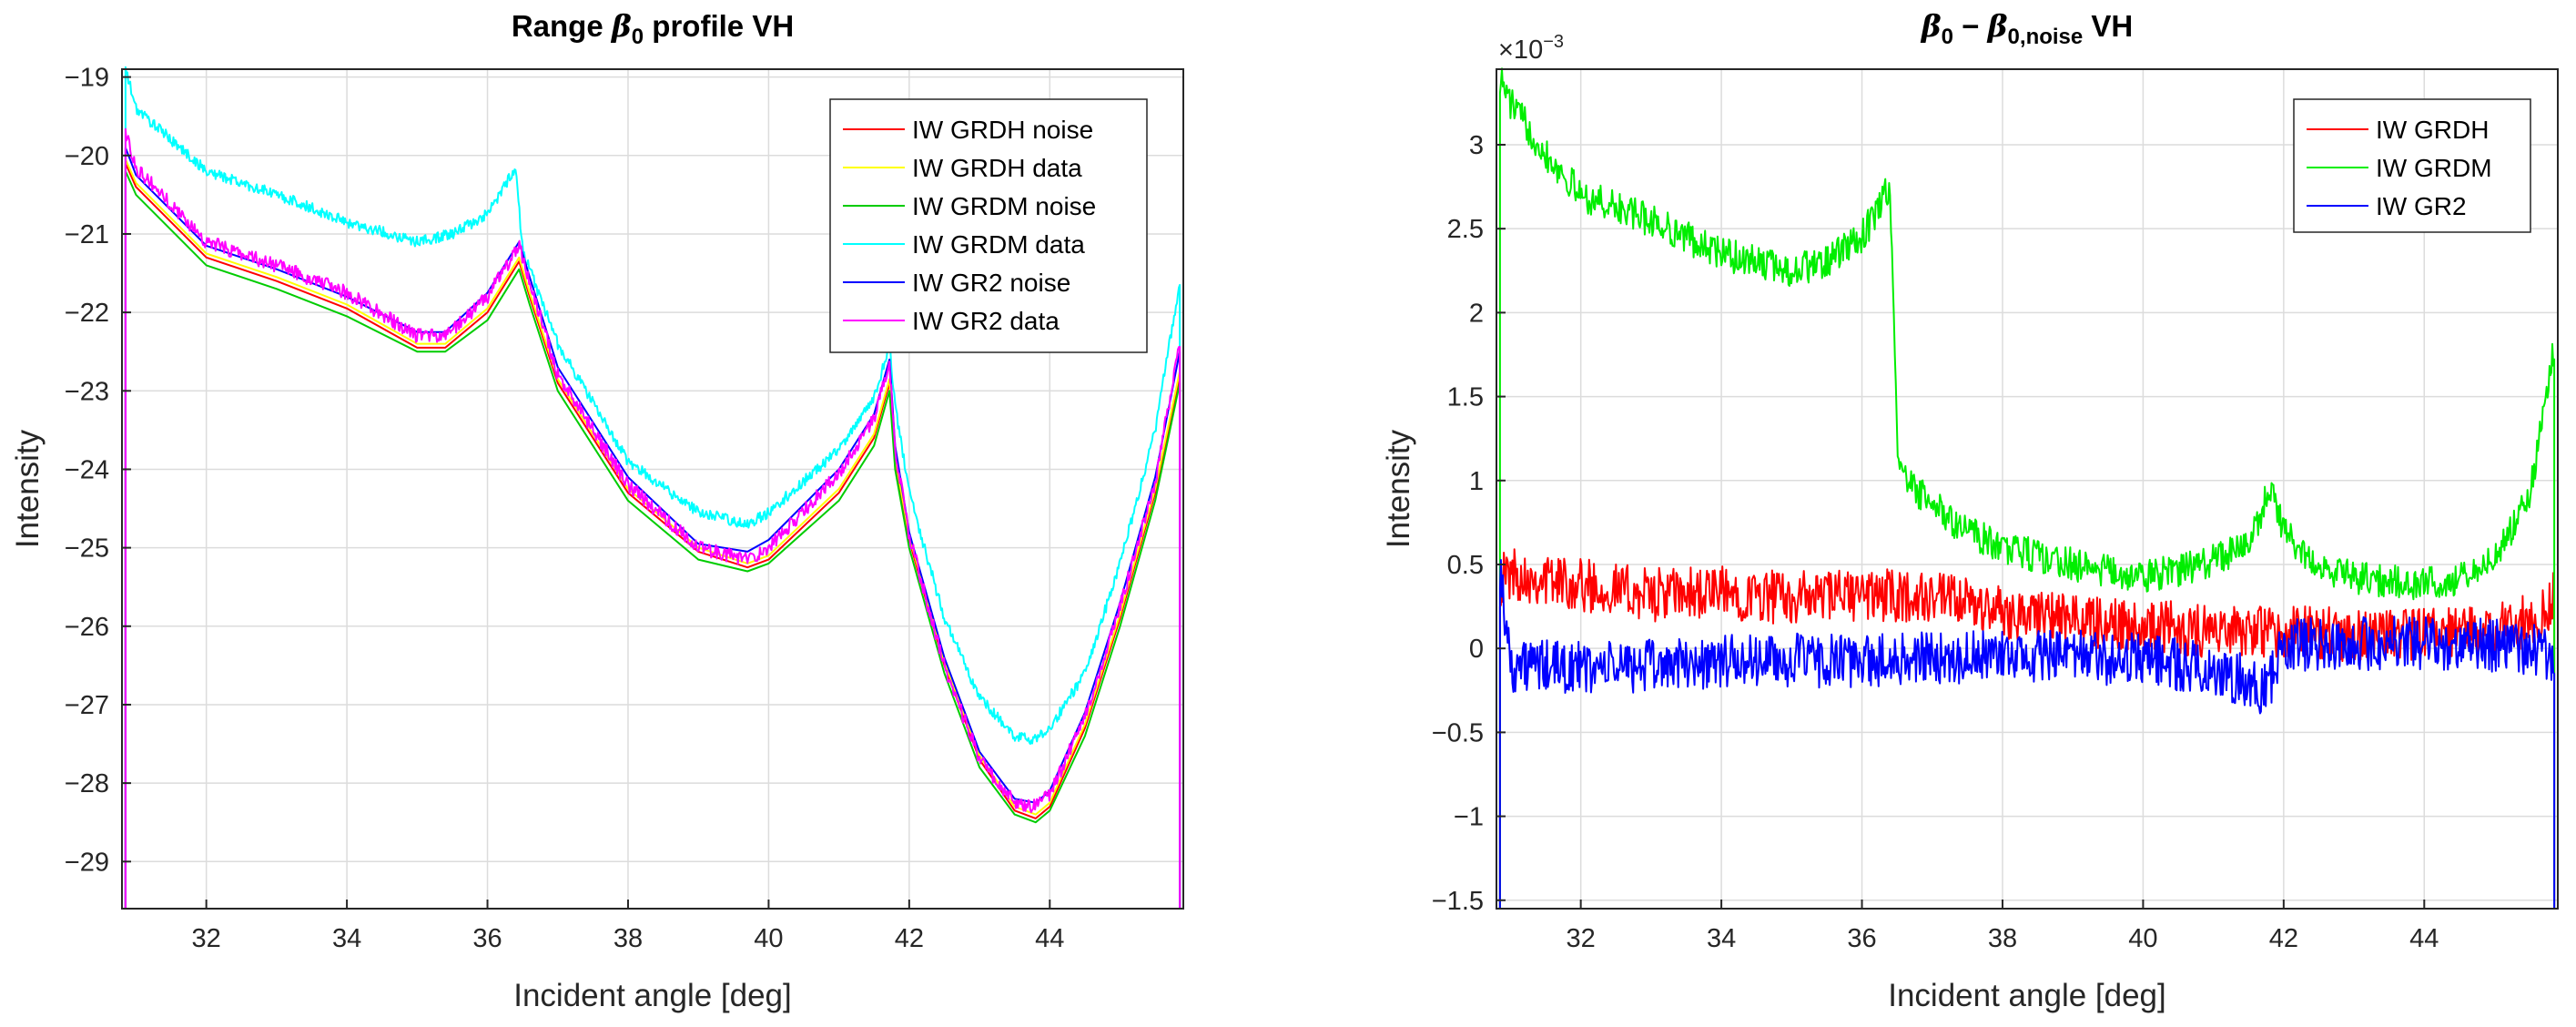  Describe the element at coordinates (2434, 168) in the screenshot. I see `legend-label: IW GRDM` at that location.